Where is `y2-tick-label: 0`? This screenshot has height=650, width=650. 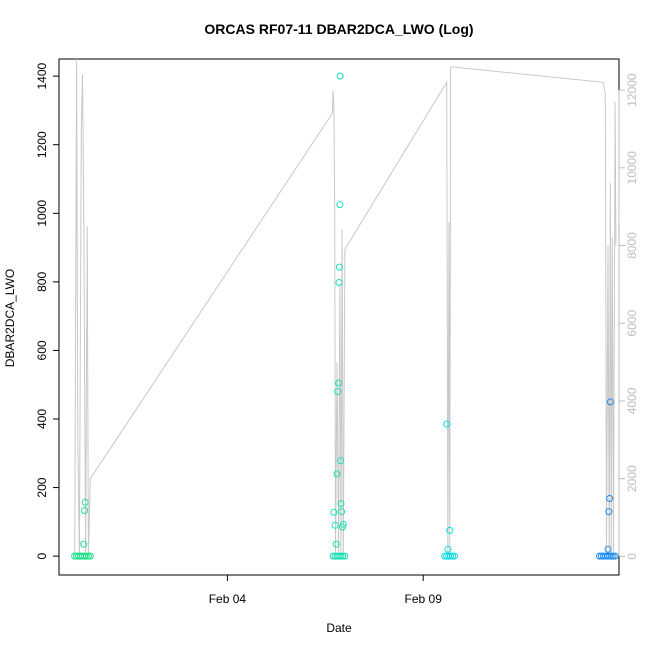
y2-tick-label: 0 is located at coordinates (632, 556).